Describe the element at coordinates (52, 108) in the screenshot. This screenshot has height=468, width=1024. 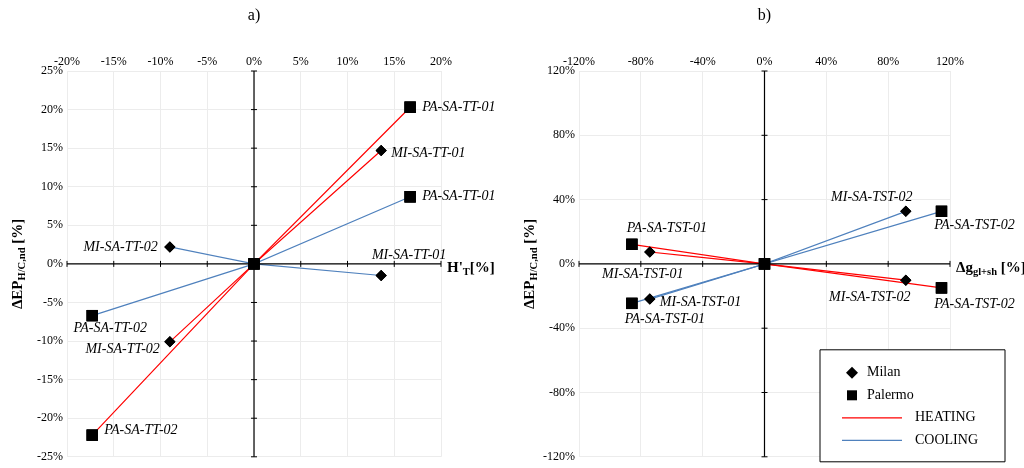
I see `y-tick-label: 20%` at that location.